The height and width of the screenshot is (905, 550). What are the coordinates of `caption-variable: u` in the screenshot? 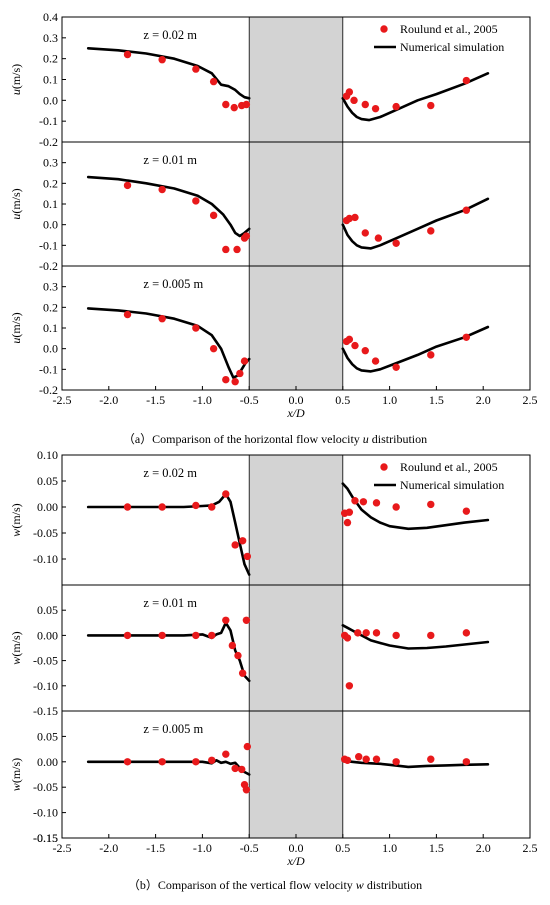 It's located at (366, 439).